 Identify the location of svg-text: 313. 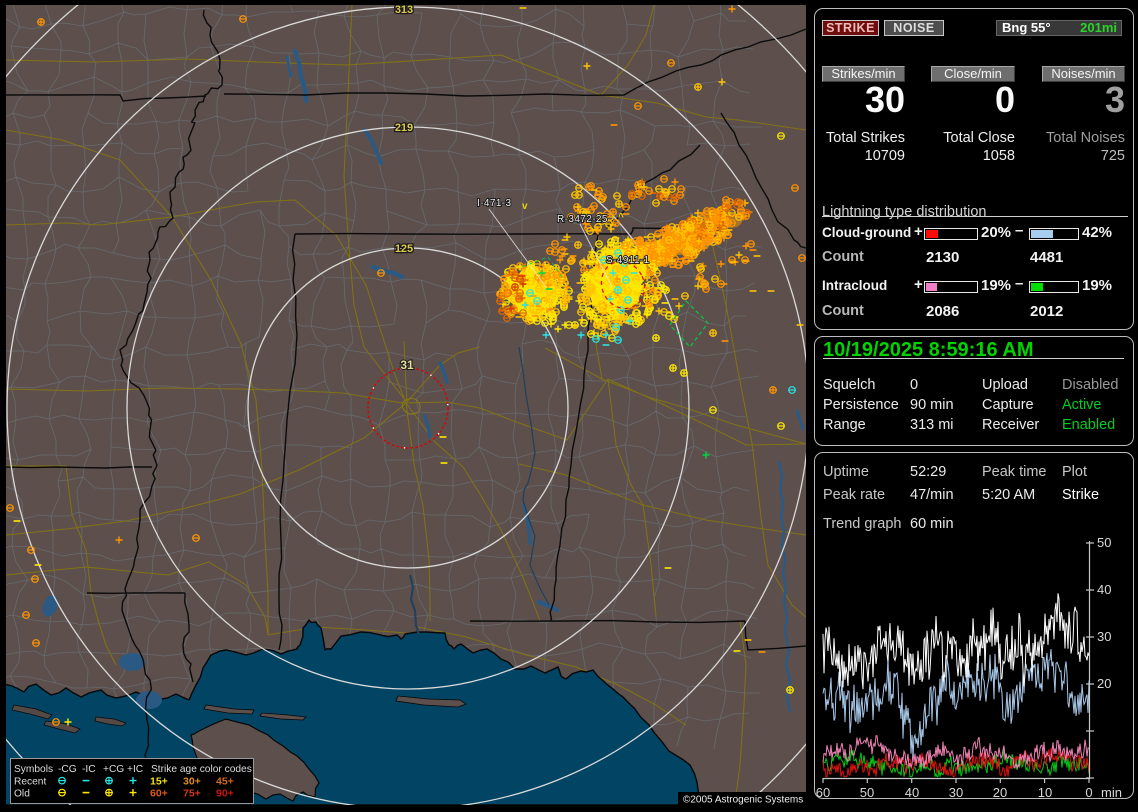
(404, 10).